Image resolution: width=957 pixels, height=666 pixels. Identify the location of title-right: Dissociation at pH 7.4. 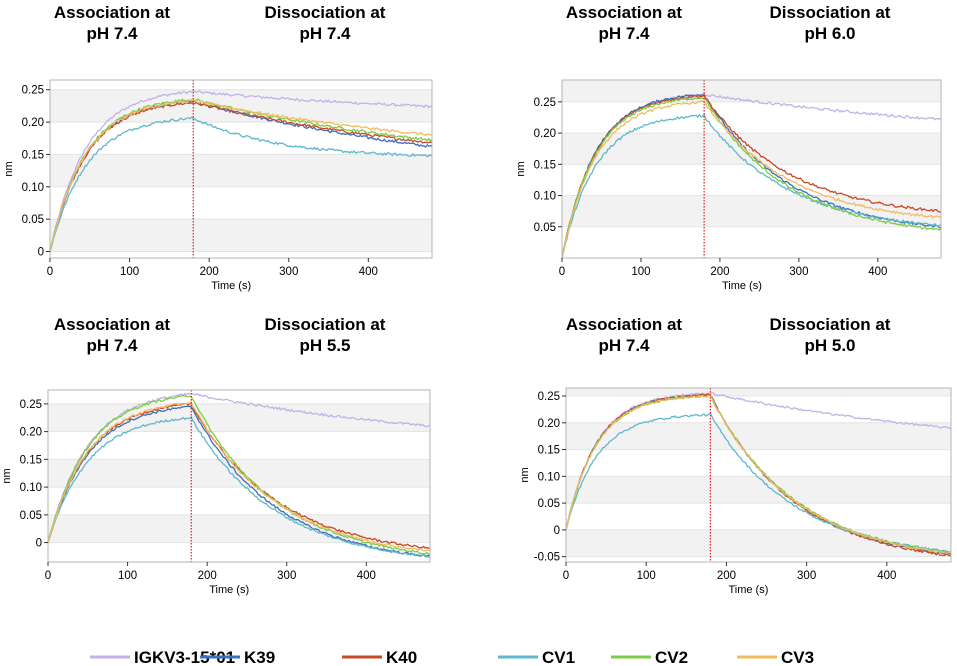
(325, 23).